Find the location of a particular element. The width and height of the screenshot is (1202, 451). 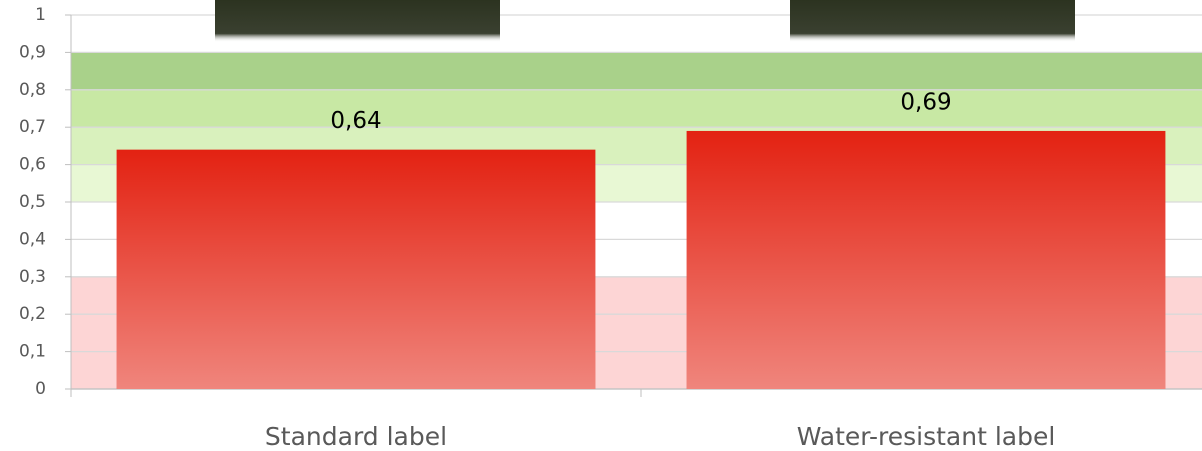

y-tick-label: 0,7 is located at coordinates (32, 127).